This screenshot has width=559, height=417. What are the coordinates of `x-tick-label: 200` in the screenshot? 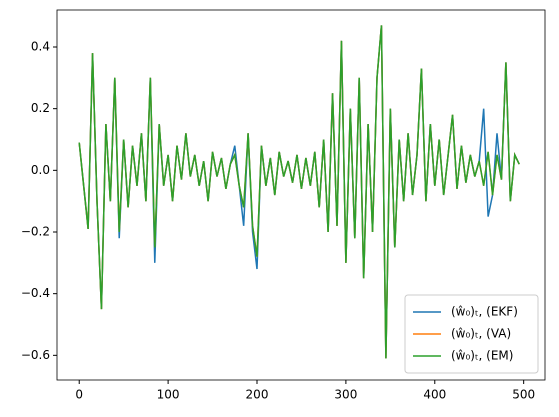 It's located at (257, 395).